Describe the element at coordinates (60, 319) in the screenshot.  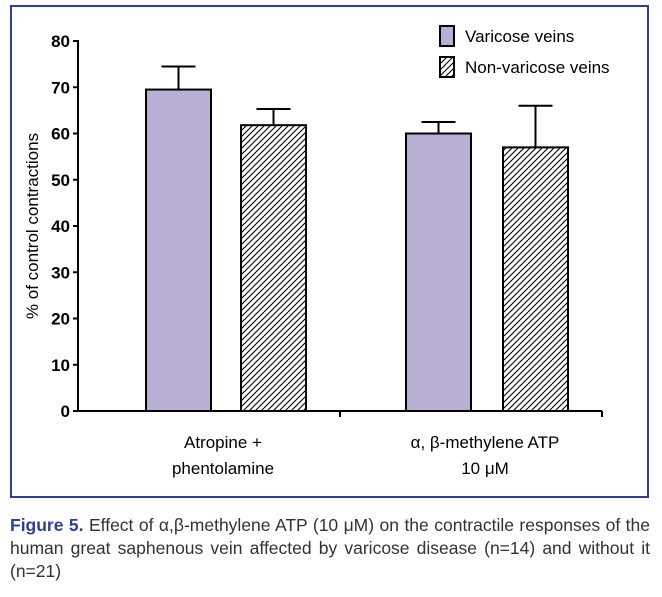
I see `y-tick-label: 20` at that location.